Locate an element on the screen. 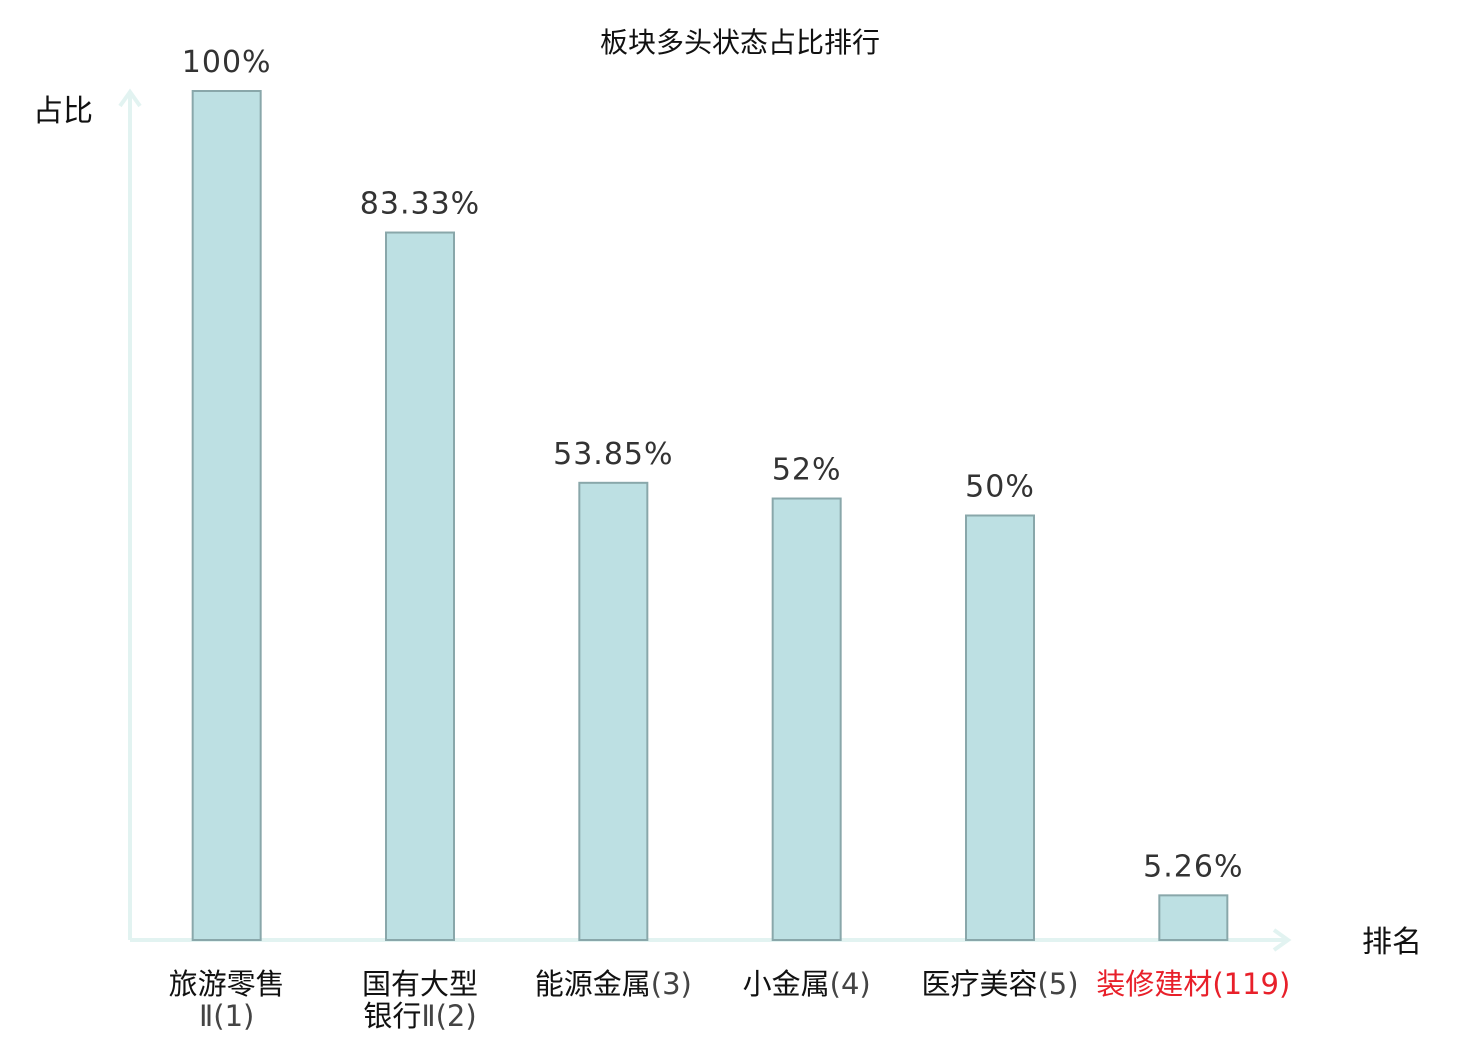 The width and height of the screenshot is (1480, 1040). category-label-1-line-2: Ⅱ(1) is located at coordinates (226, 1016).